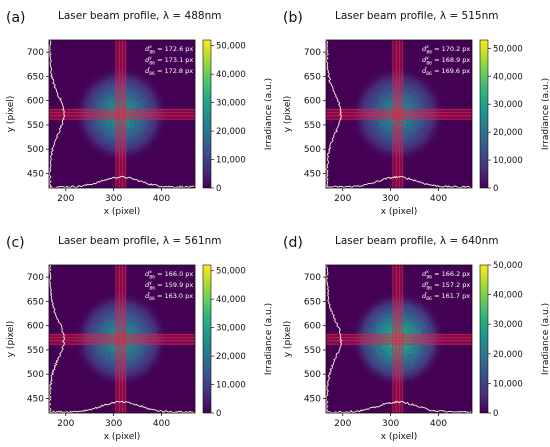  What do you see at coordinates (293, 18) in the screenshot?
I see `panel-label: (b)` at bounding box center [293, 18].